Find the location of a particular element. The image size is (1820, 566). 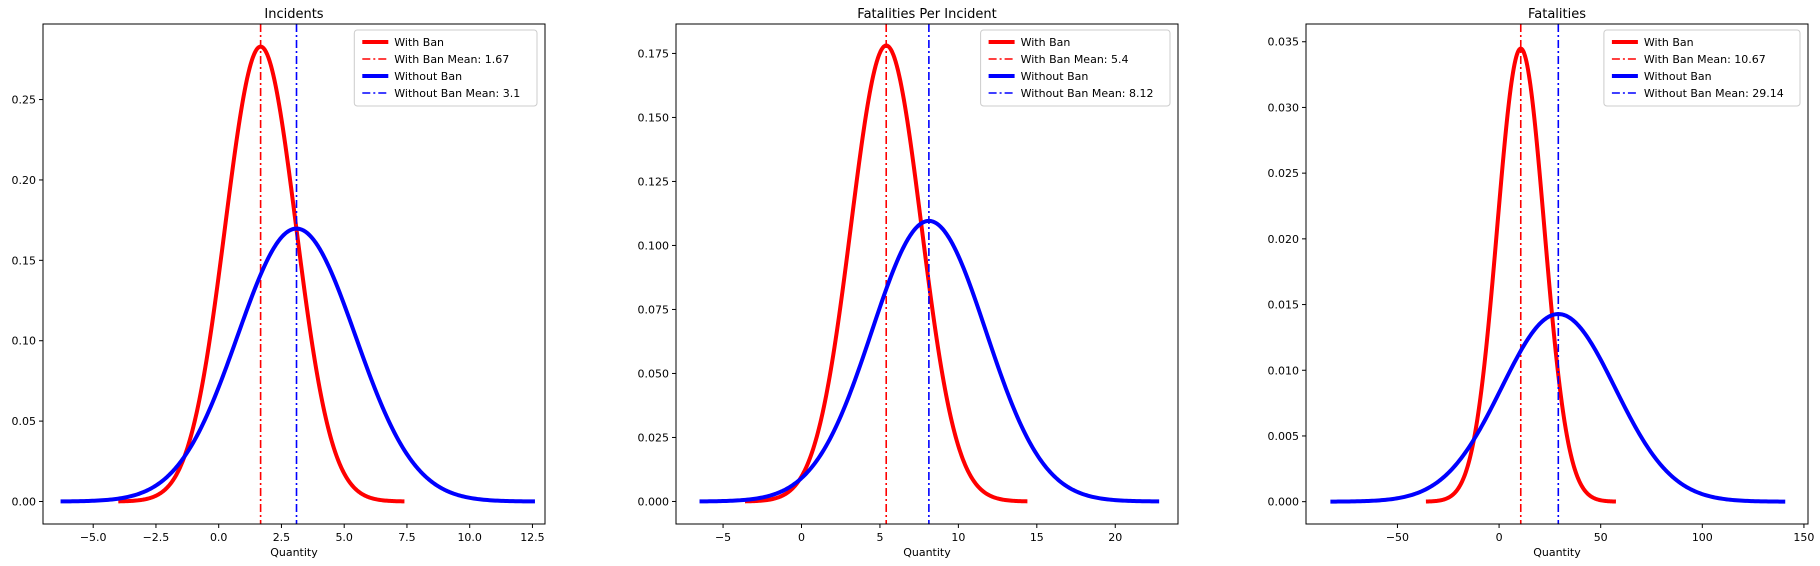

x-tick-label: 150 is located at coordinates (1803, 537).